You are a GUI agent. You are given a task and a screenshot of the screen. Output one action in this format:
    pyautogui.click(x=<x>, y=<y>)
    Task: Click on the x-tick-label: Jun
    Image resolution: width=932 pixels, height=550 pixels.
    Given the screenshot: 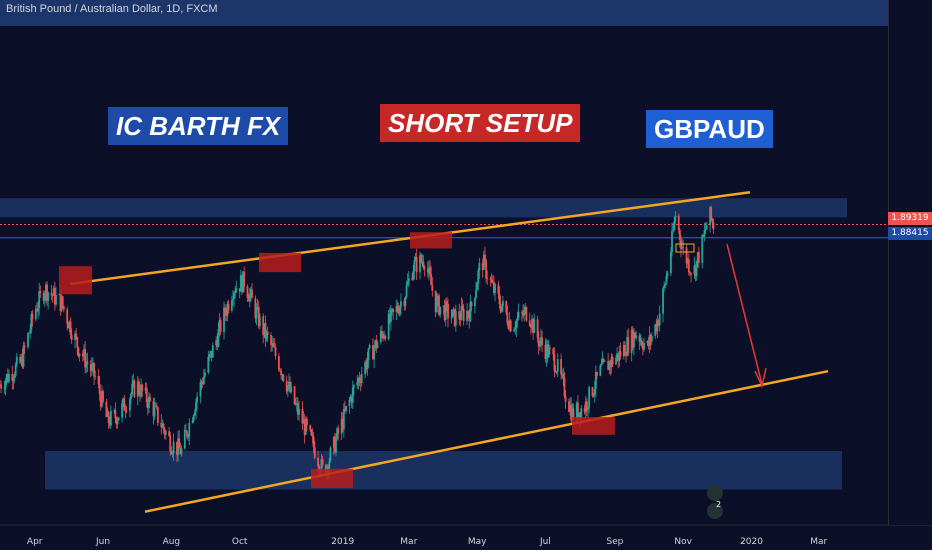 What is the action you would take?
    pyautogui.click(x=102, y=542)
    